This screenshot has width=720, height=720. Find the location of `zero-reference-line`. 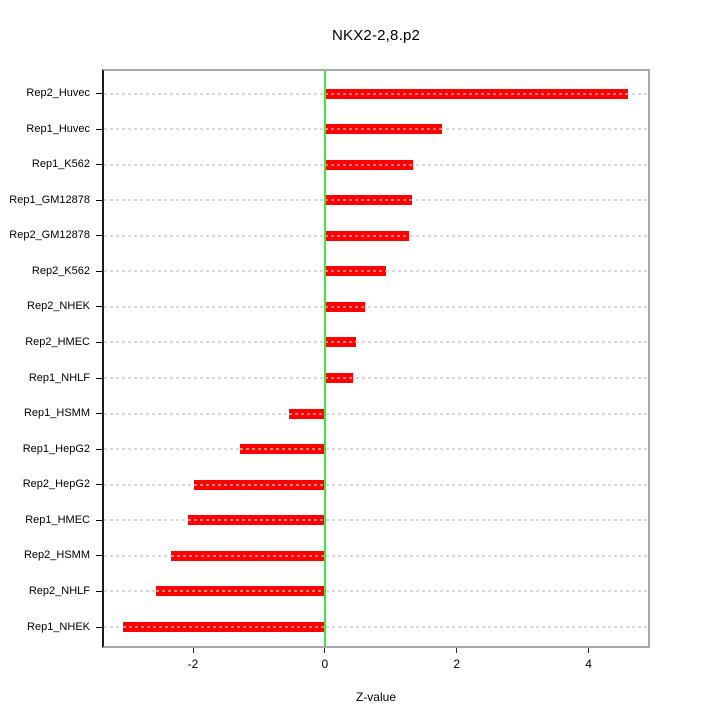

zero-reference-line is located at coordinates (324, 358).